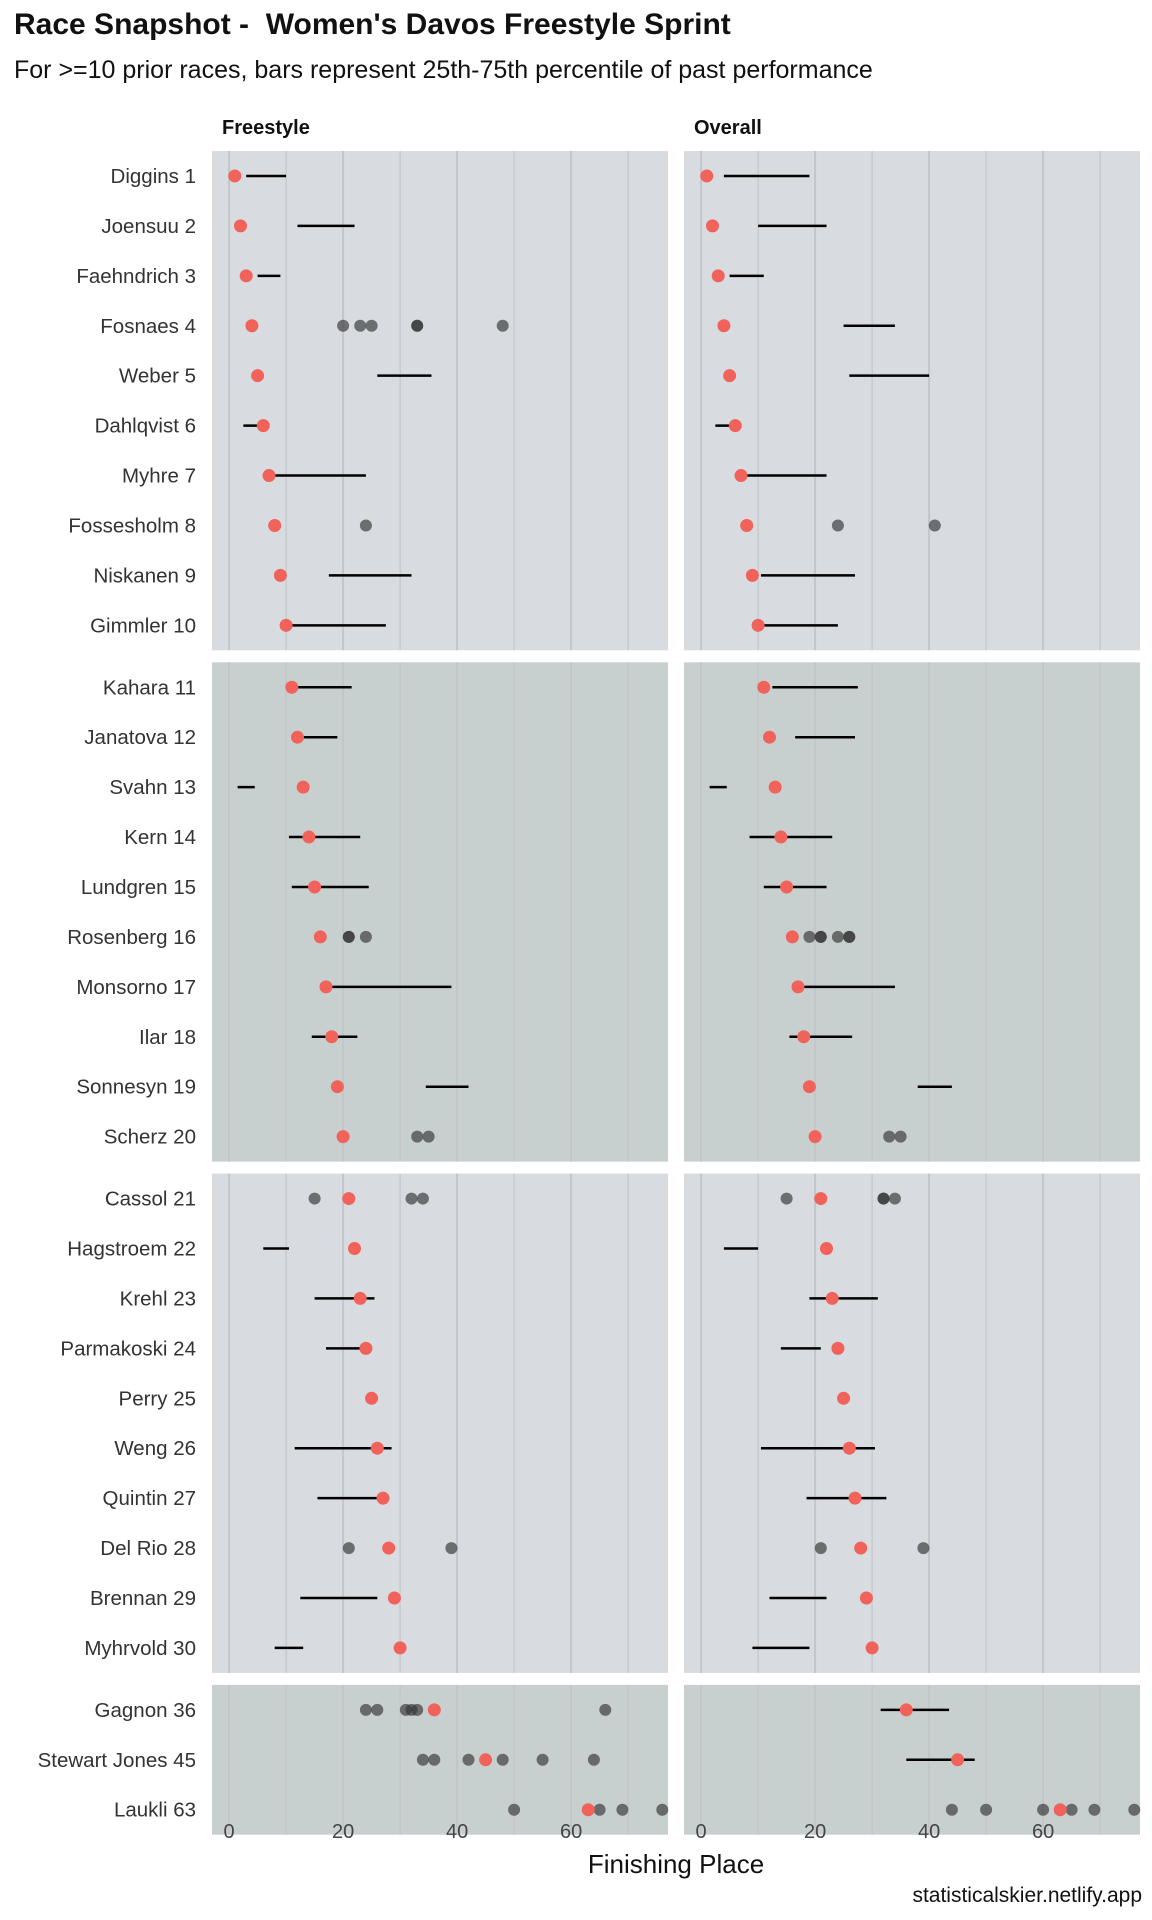 Image resolution: width=1152 pixels, height=1920 pixels. I want to click on athlete-label: Del Rio 28, so click(148, 1548).